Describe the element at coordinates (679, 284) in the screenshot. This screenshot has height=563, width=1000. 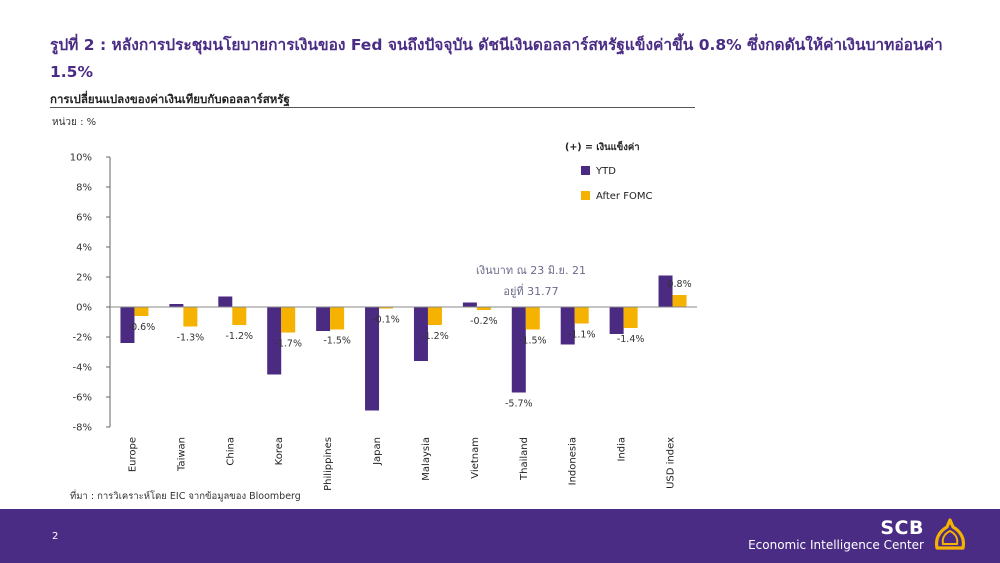
I see `data-label: 0.8%` at that location.